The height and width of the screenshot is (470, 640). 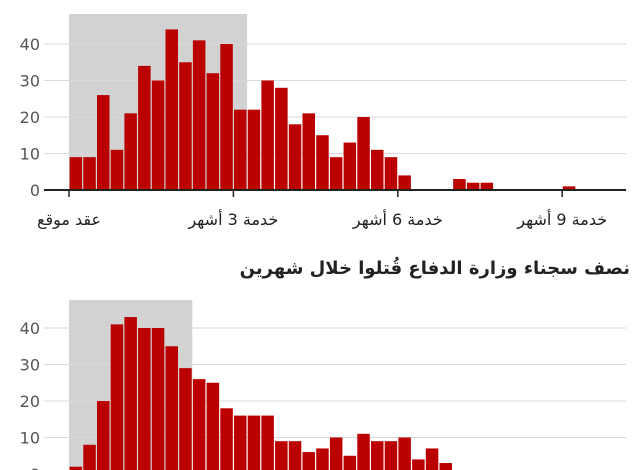 What do you see at coordinates (30, 44) in the screenshot?
I see `chart-top-y-tick-label: 40` at bounding box center [30, 44].